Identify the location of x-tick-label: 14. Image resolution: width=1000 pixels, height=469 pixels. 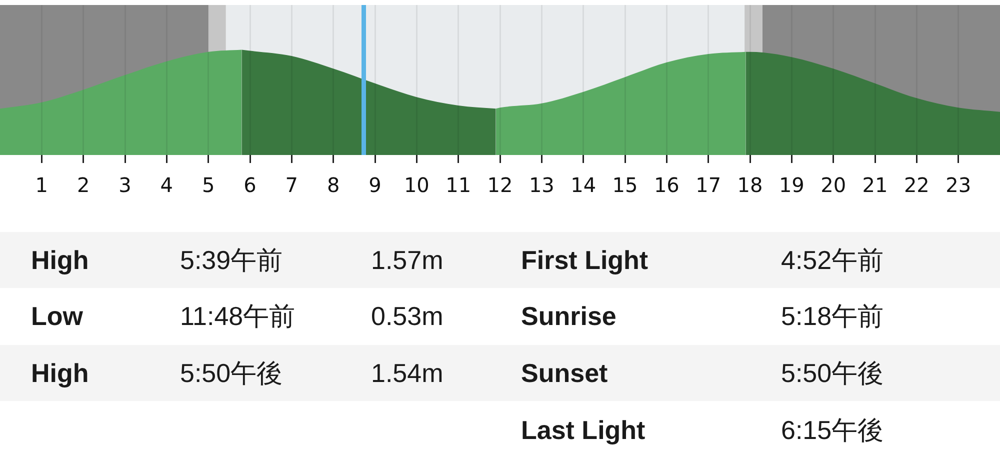
(583, 185).